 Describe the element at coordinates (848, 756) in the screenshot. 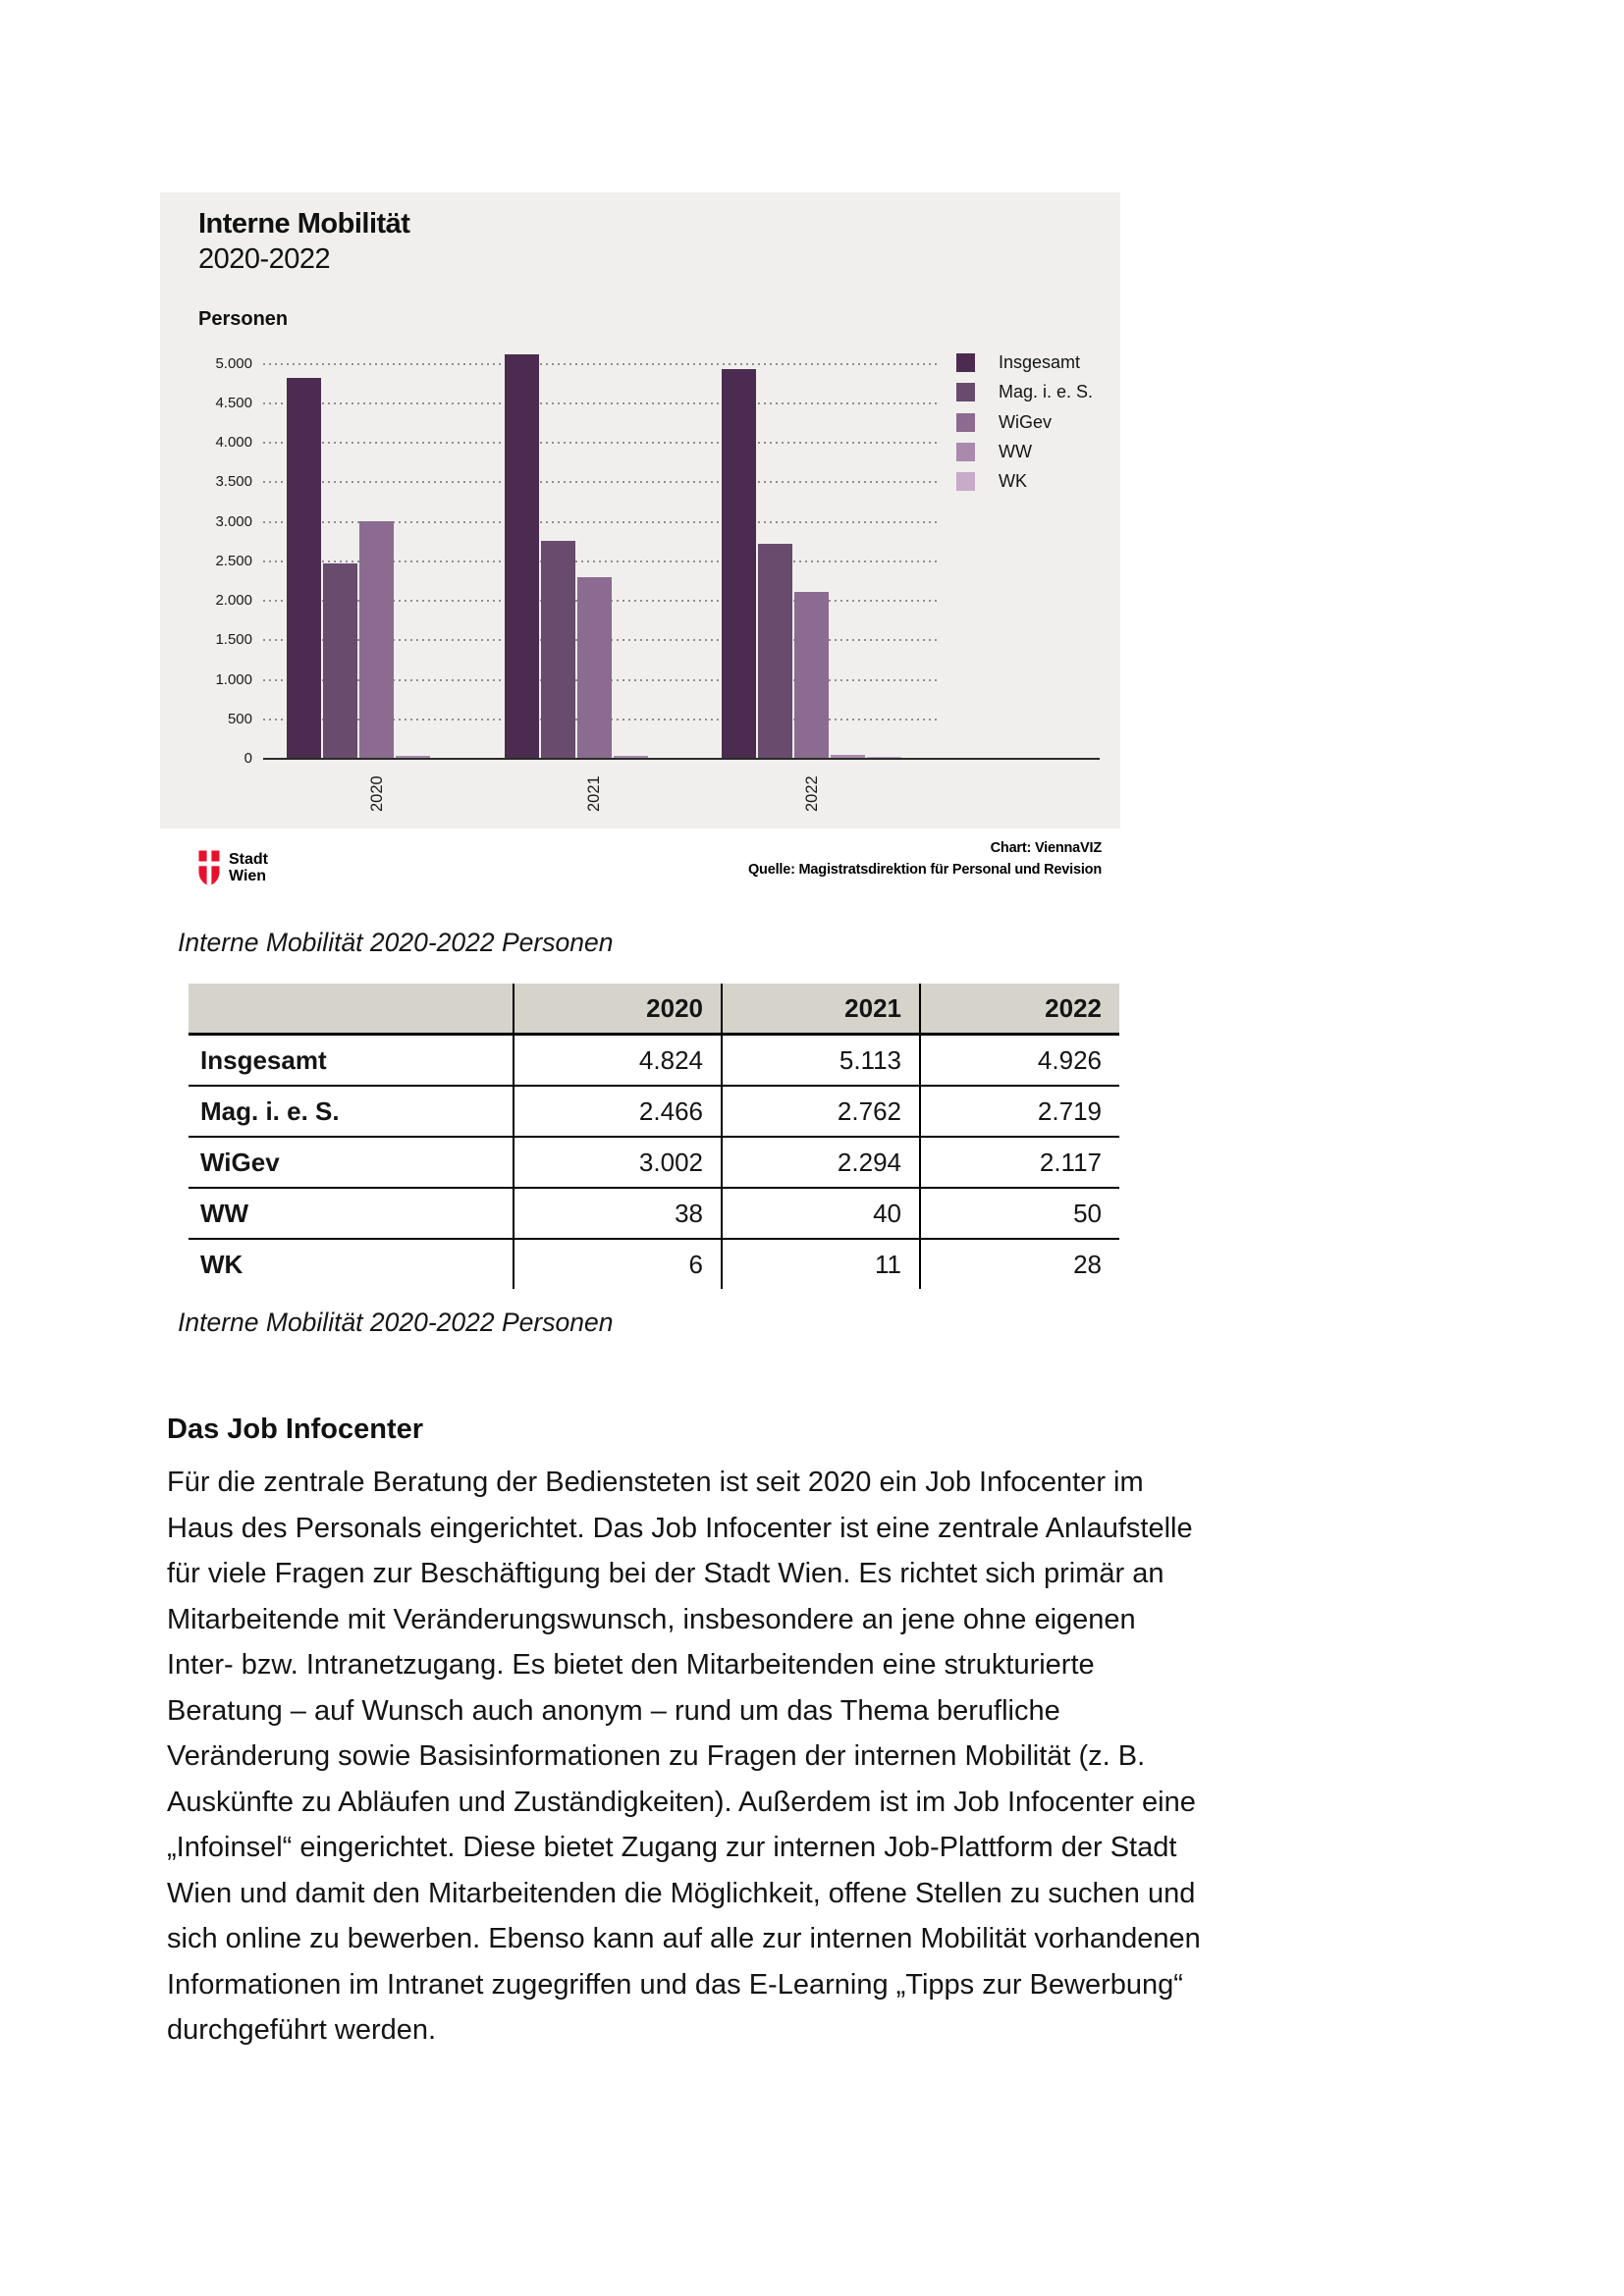

I see `bar-ww-2022` at that location.